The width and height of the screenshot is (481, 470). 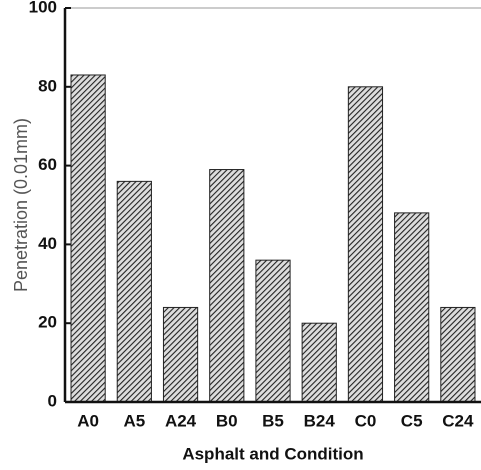 What do you see at coordinates (47, 243) in the screenshot?
I see `y-tick-label: 40` at bounding box center [47, 243].